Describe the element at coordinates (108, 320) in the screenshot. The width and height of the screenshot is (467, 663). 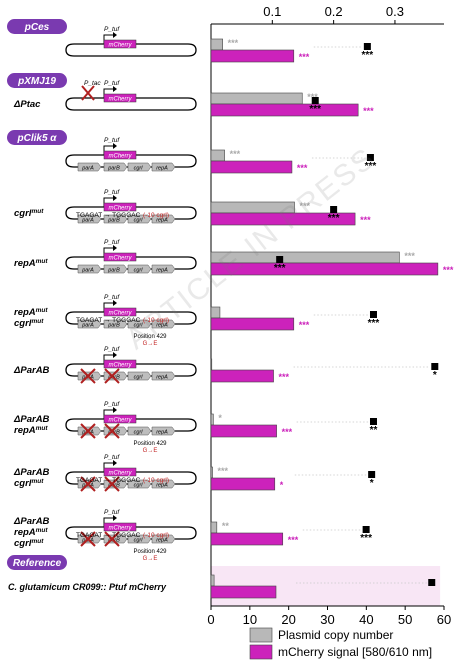
I see `mutation-text: TGAGAT → TGGGAC` at that location.